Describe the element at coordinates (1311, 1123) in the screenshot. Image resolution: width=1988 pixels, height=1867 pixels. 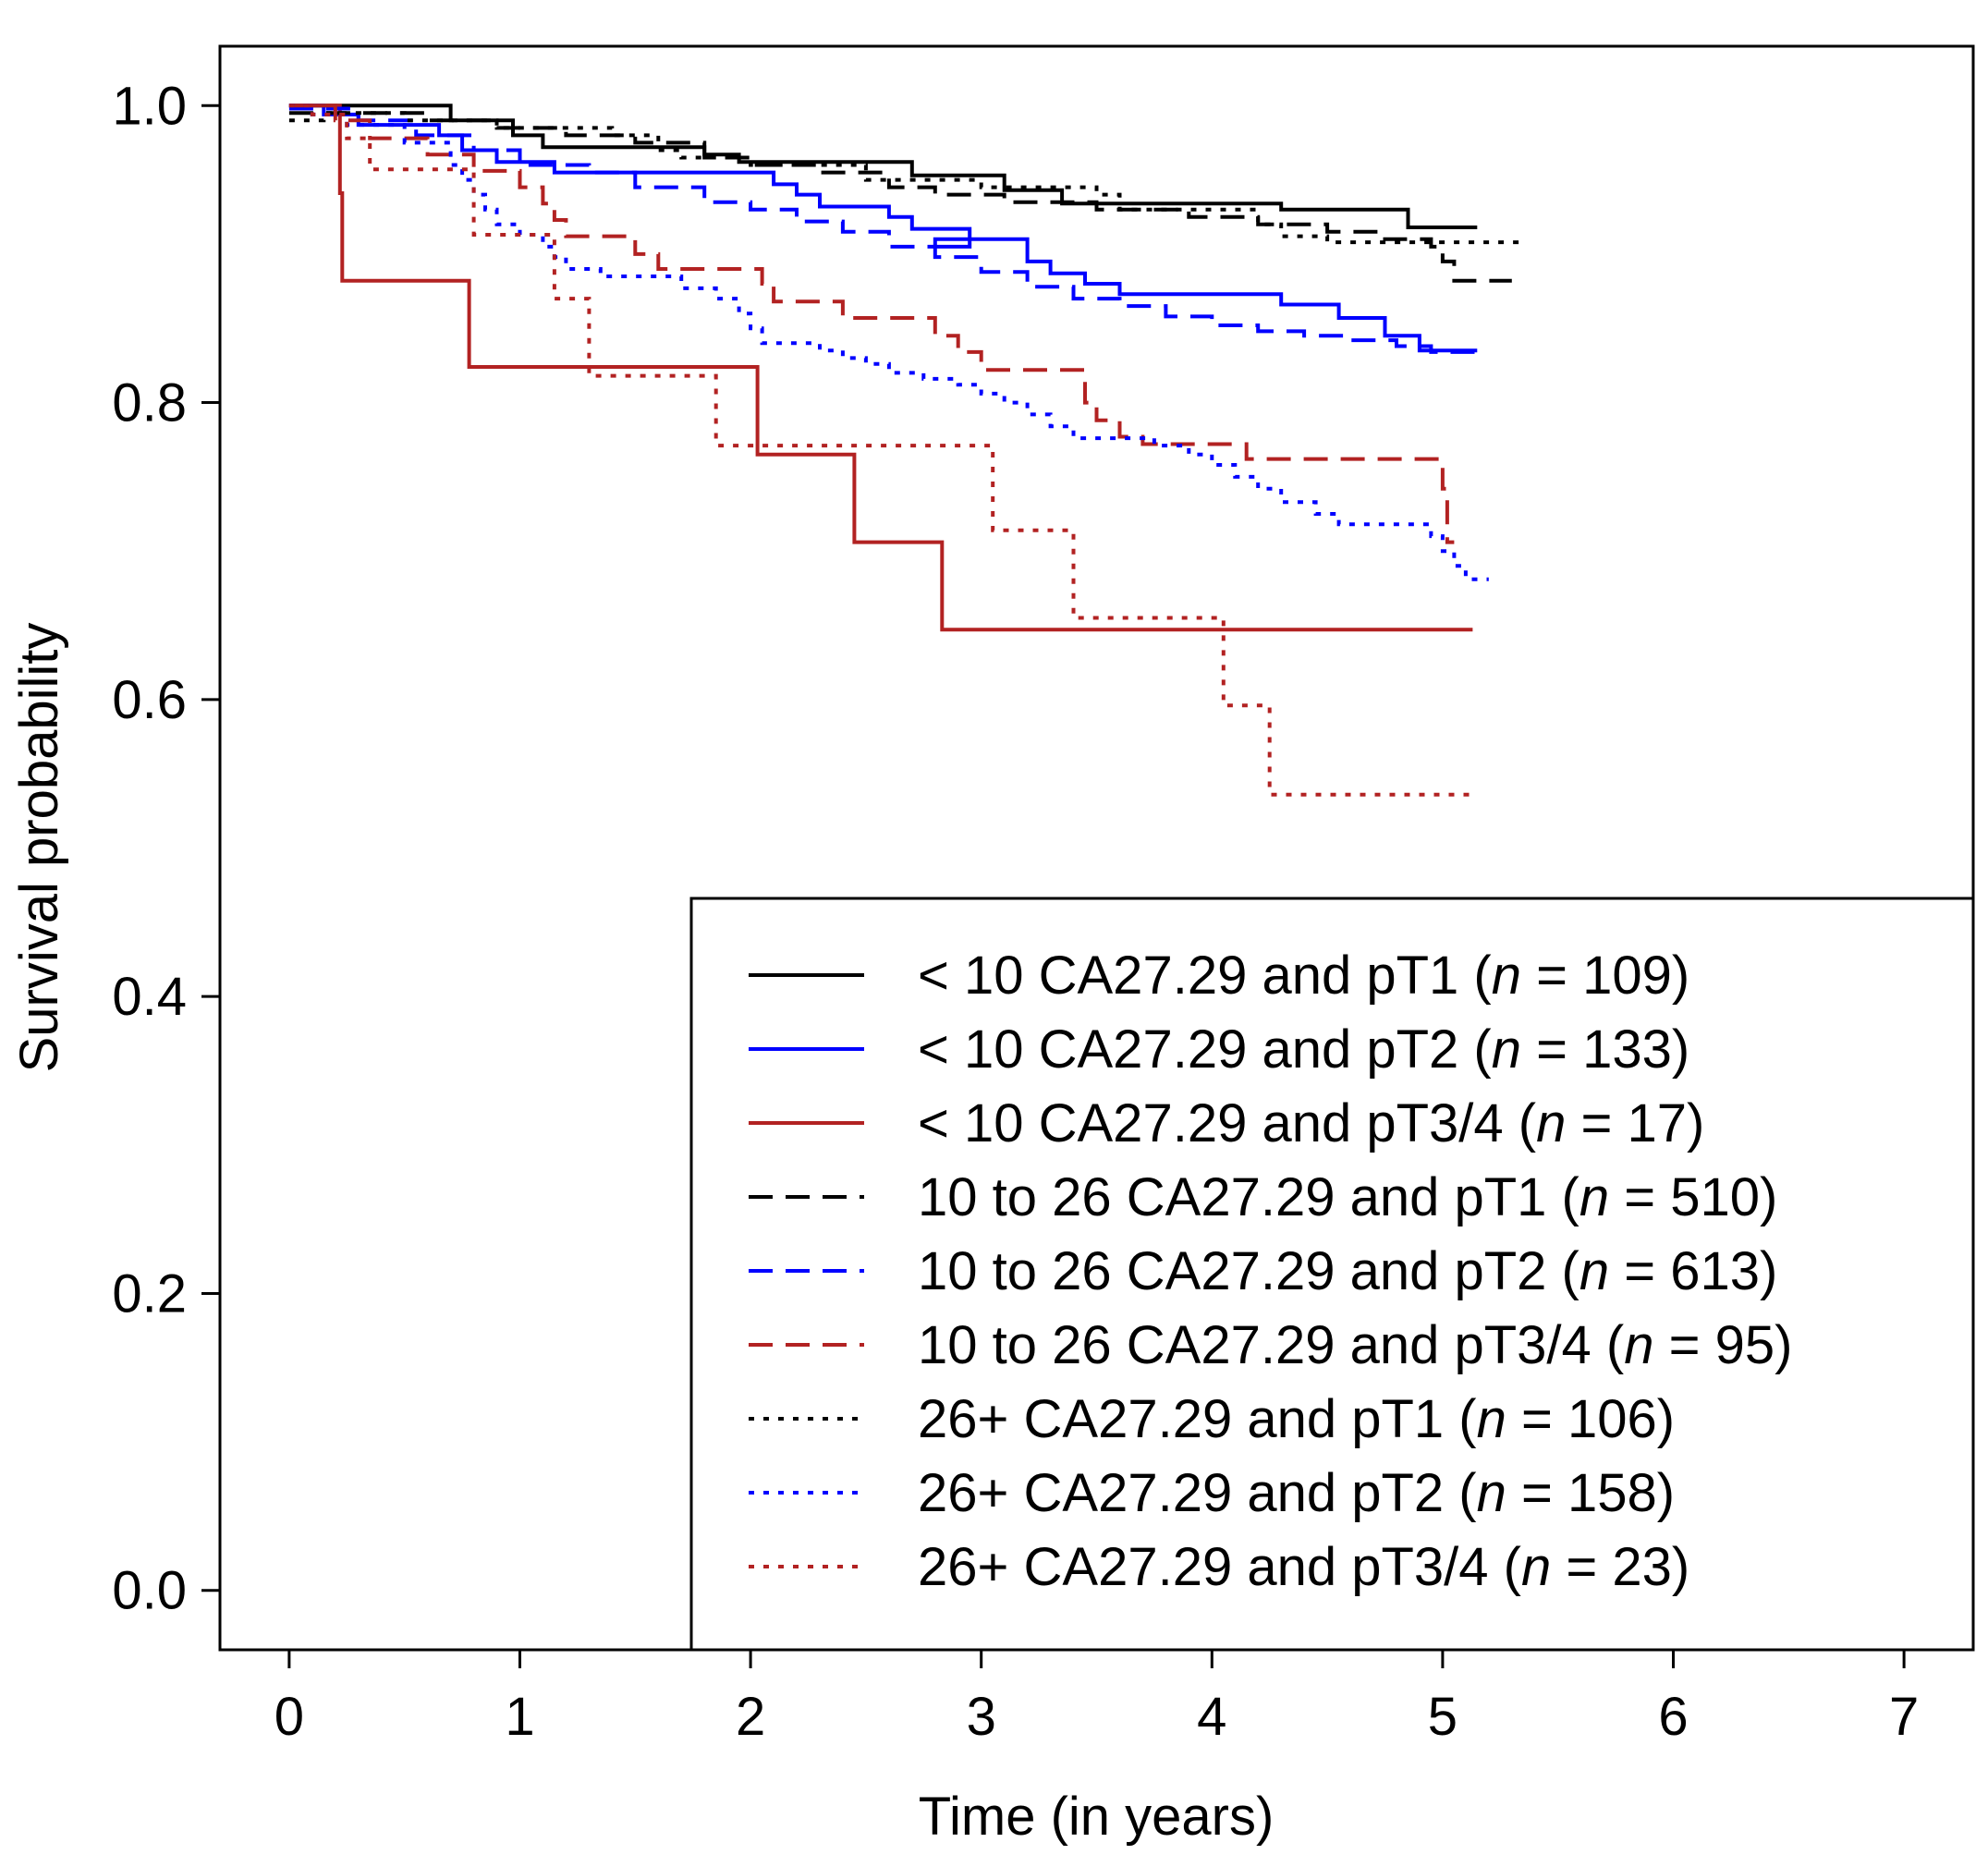
I see `legend-label: < 10 CA27.29 and pT3/4 (n = 17)` at that location.